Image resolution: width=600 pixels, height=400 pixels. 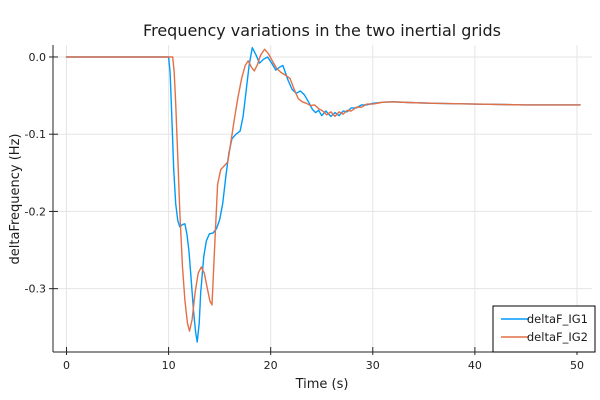 What do you see at coordinates (66, 365) in the screenshot?
I see `x-tick-label-0: 0` at bounding box center [66, 365].